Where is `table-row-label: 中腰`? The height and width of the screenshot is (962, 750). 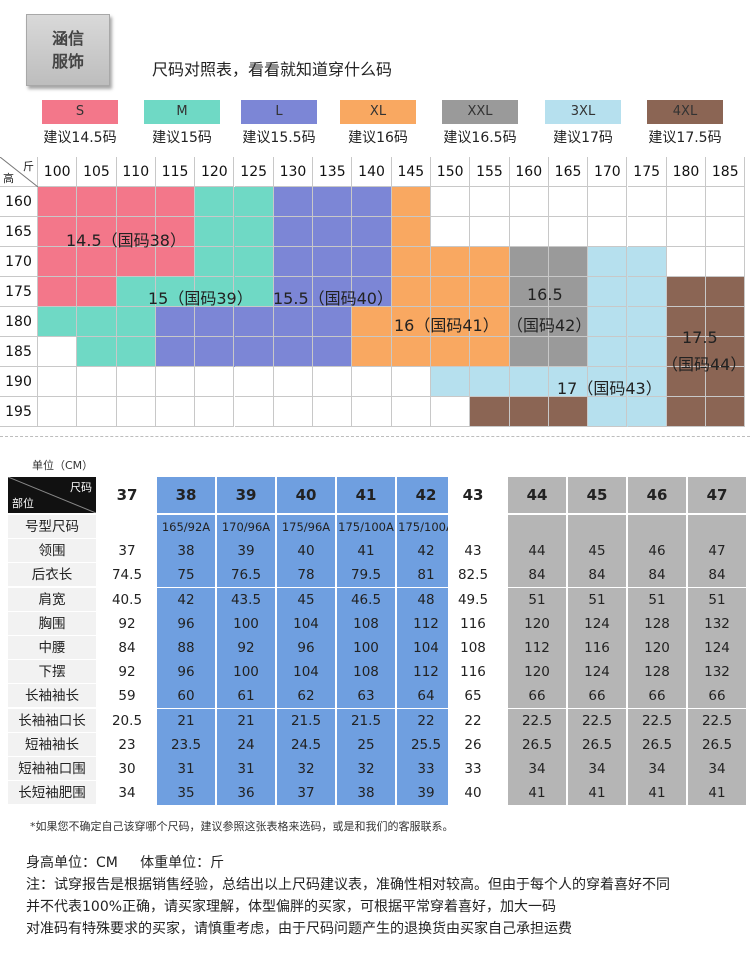 table-row-label: 中腰 is located at coordinates (52, 648).